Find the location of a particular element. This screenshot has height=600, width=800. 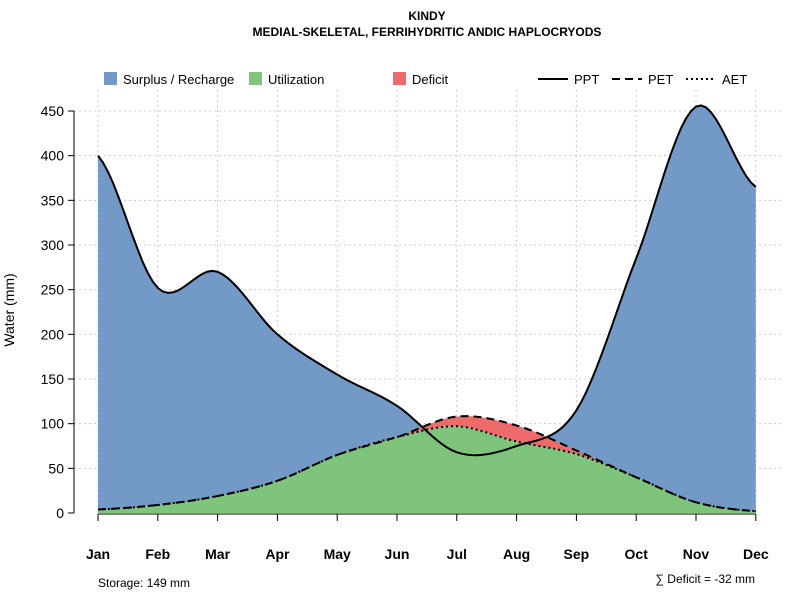

x-tick-label: Feb is located at coordinates (157, 554).